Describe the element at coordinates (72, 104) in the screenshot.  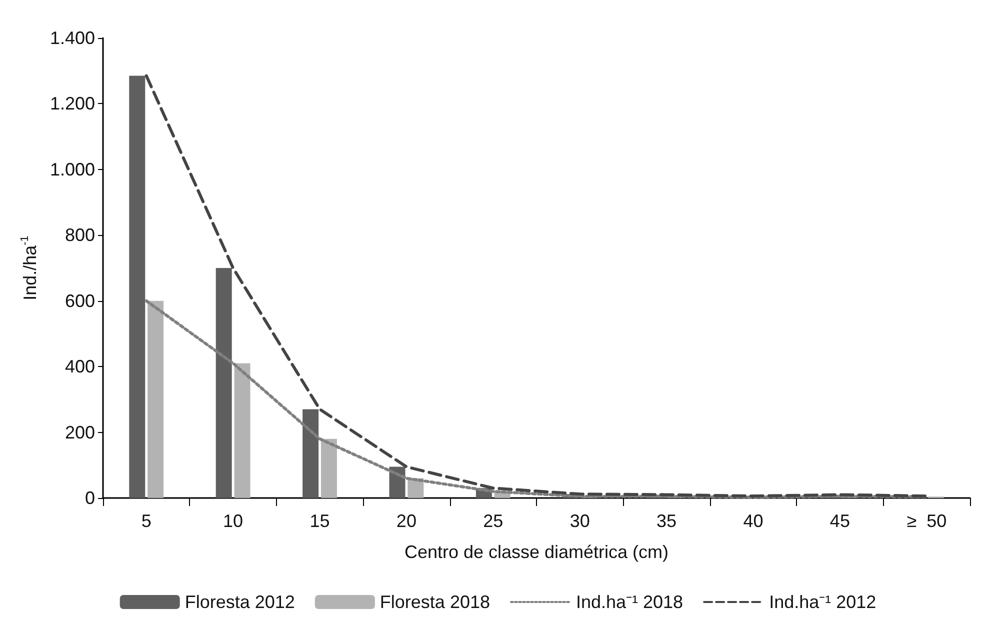
I see `y-tick-label: 1.200` at that location.